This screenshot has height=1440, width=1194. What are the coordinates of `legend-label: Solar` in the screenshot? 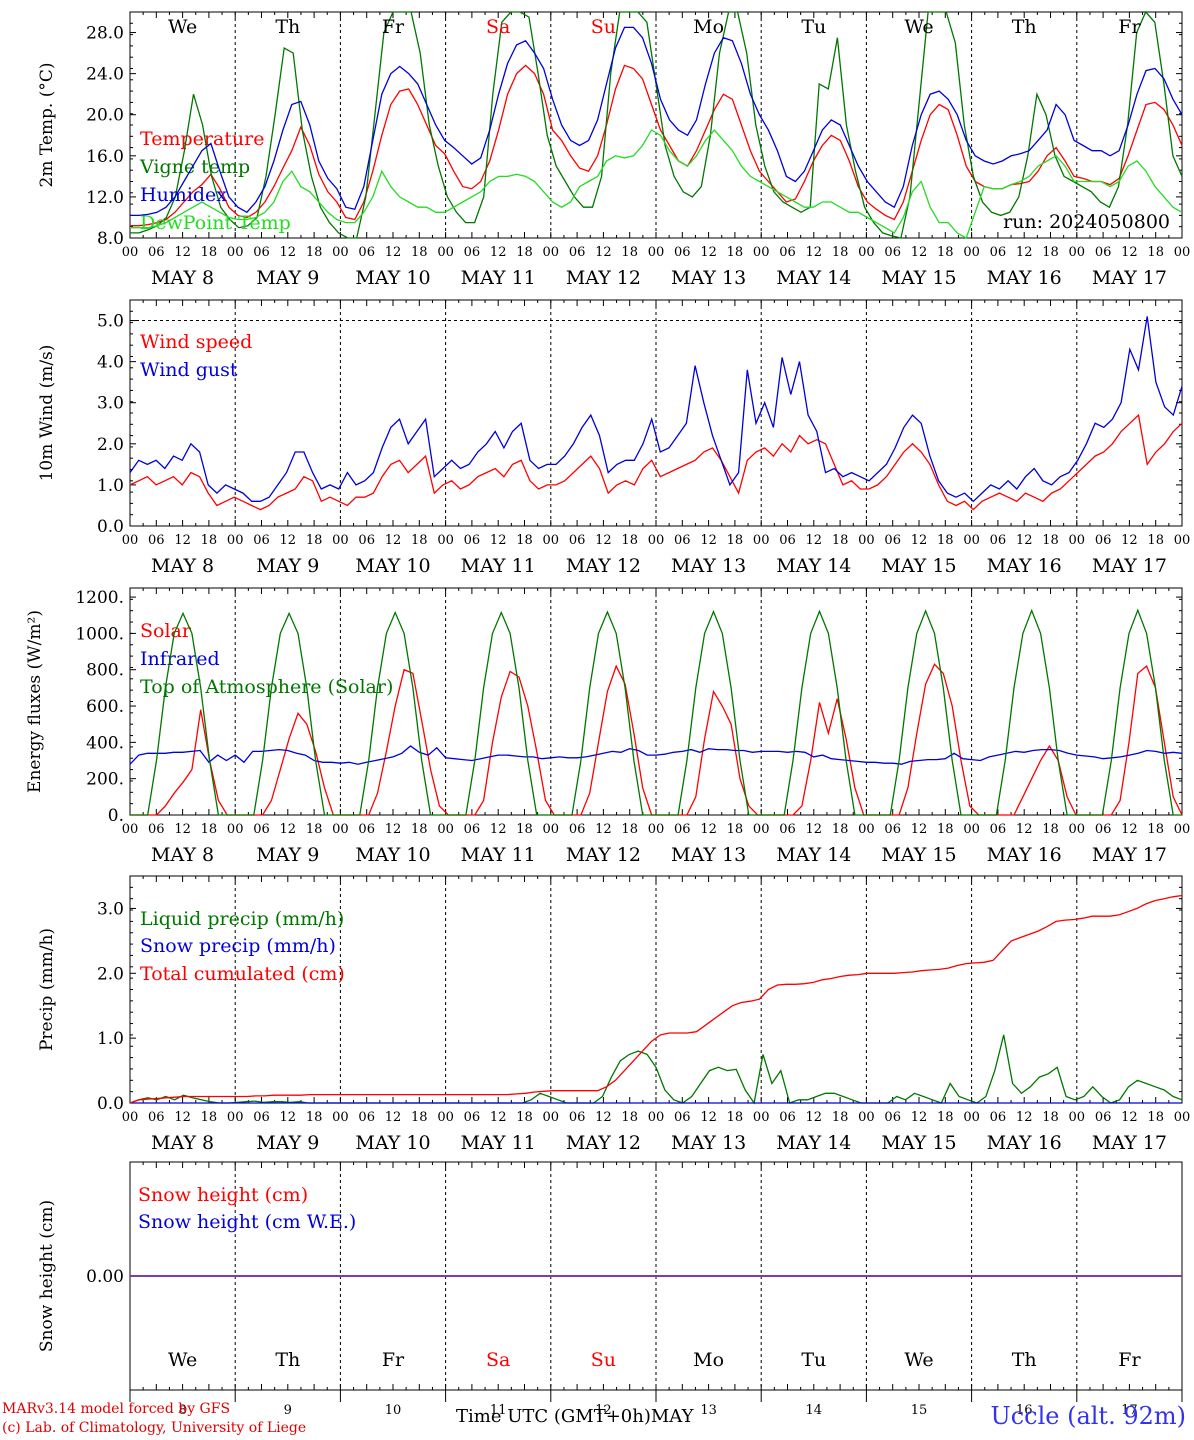 It's located at (166, 631).